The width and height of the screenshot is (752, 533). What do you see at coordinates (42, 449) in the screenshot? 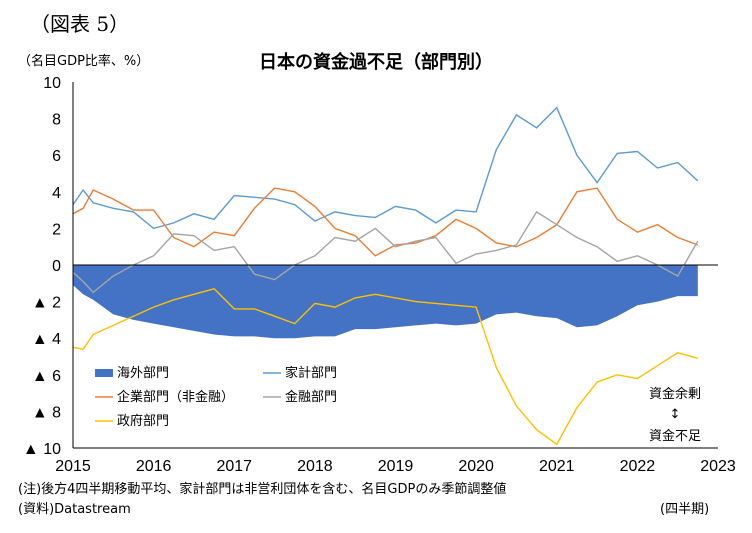
I see `y-tick-label: ▲ 10` at bounding box center [42, 449].